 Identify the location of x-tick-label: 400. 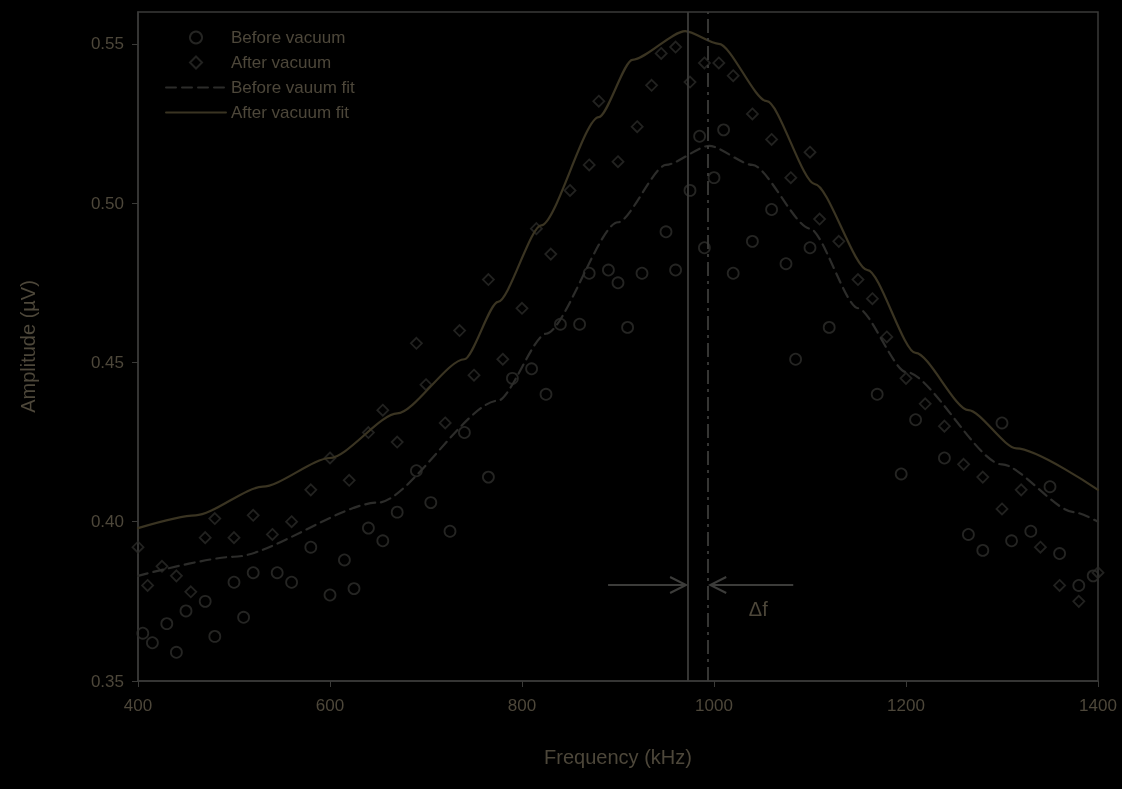
(138, 705).